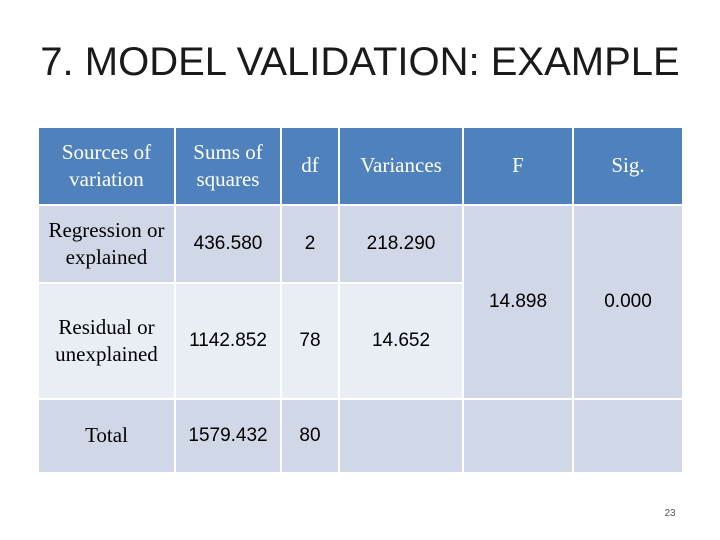  What do you see at coordinates (360, 62) in the screenshot?
I see `slide-title: 7. MODEL VALIDATION: EXAMPLE` at bounding box center [360, 62].